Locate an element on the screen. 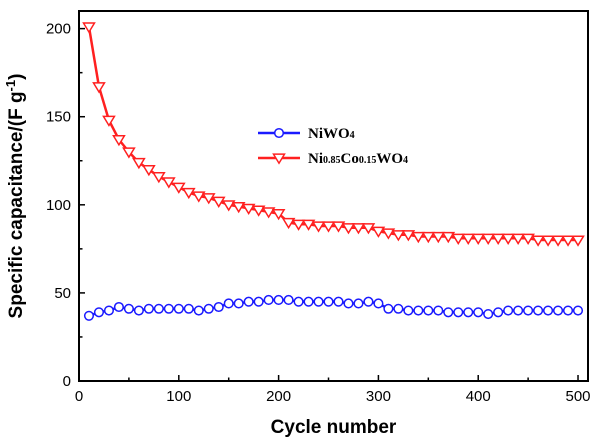  legend-label: Ni0.85Co0.15WO4 is located at coordinates (358, 159).